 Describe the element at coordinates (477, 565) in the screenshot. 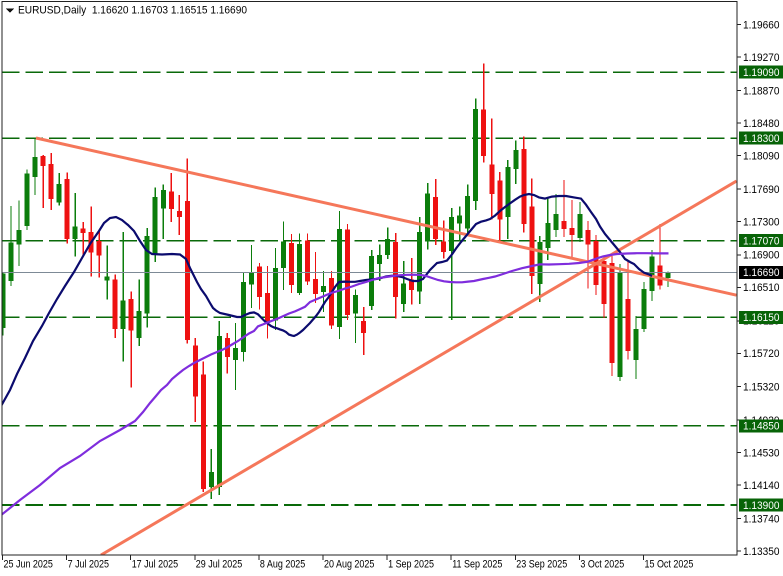

I see `svg-text: 11 Sep 2025` at that location.